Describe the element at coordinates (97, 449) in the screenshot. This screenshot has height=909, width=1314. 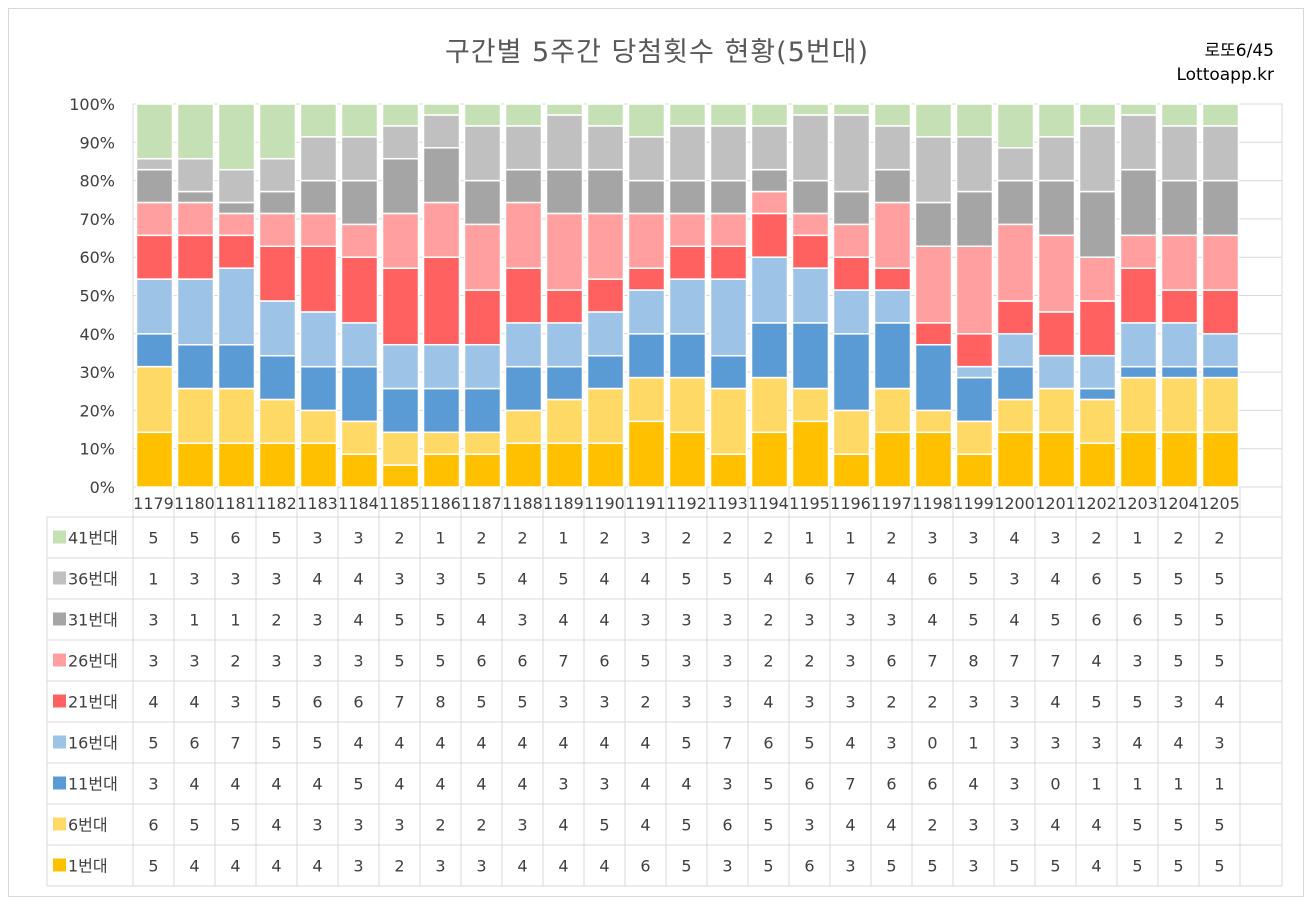
I see `y-tick-label: 10%` at that location.